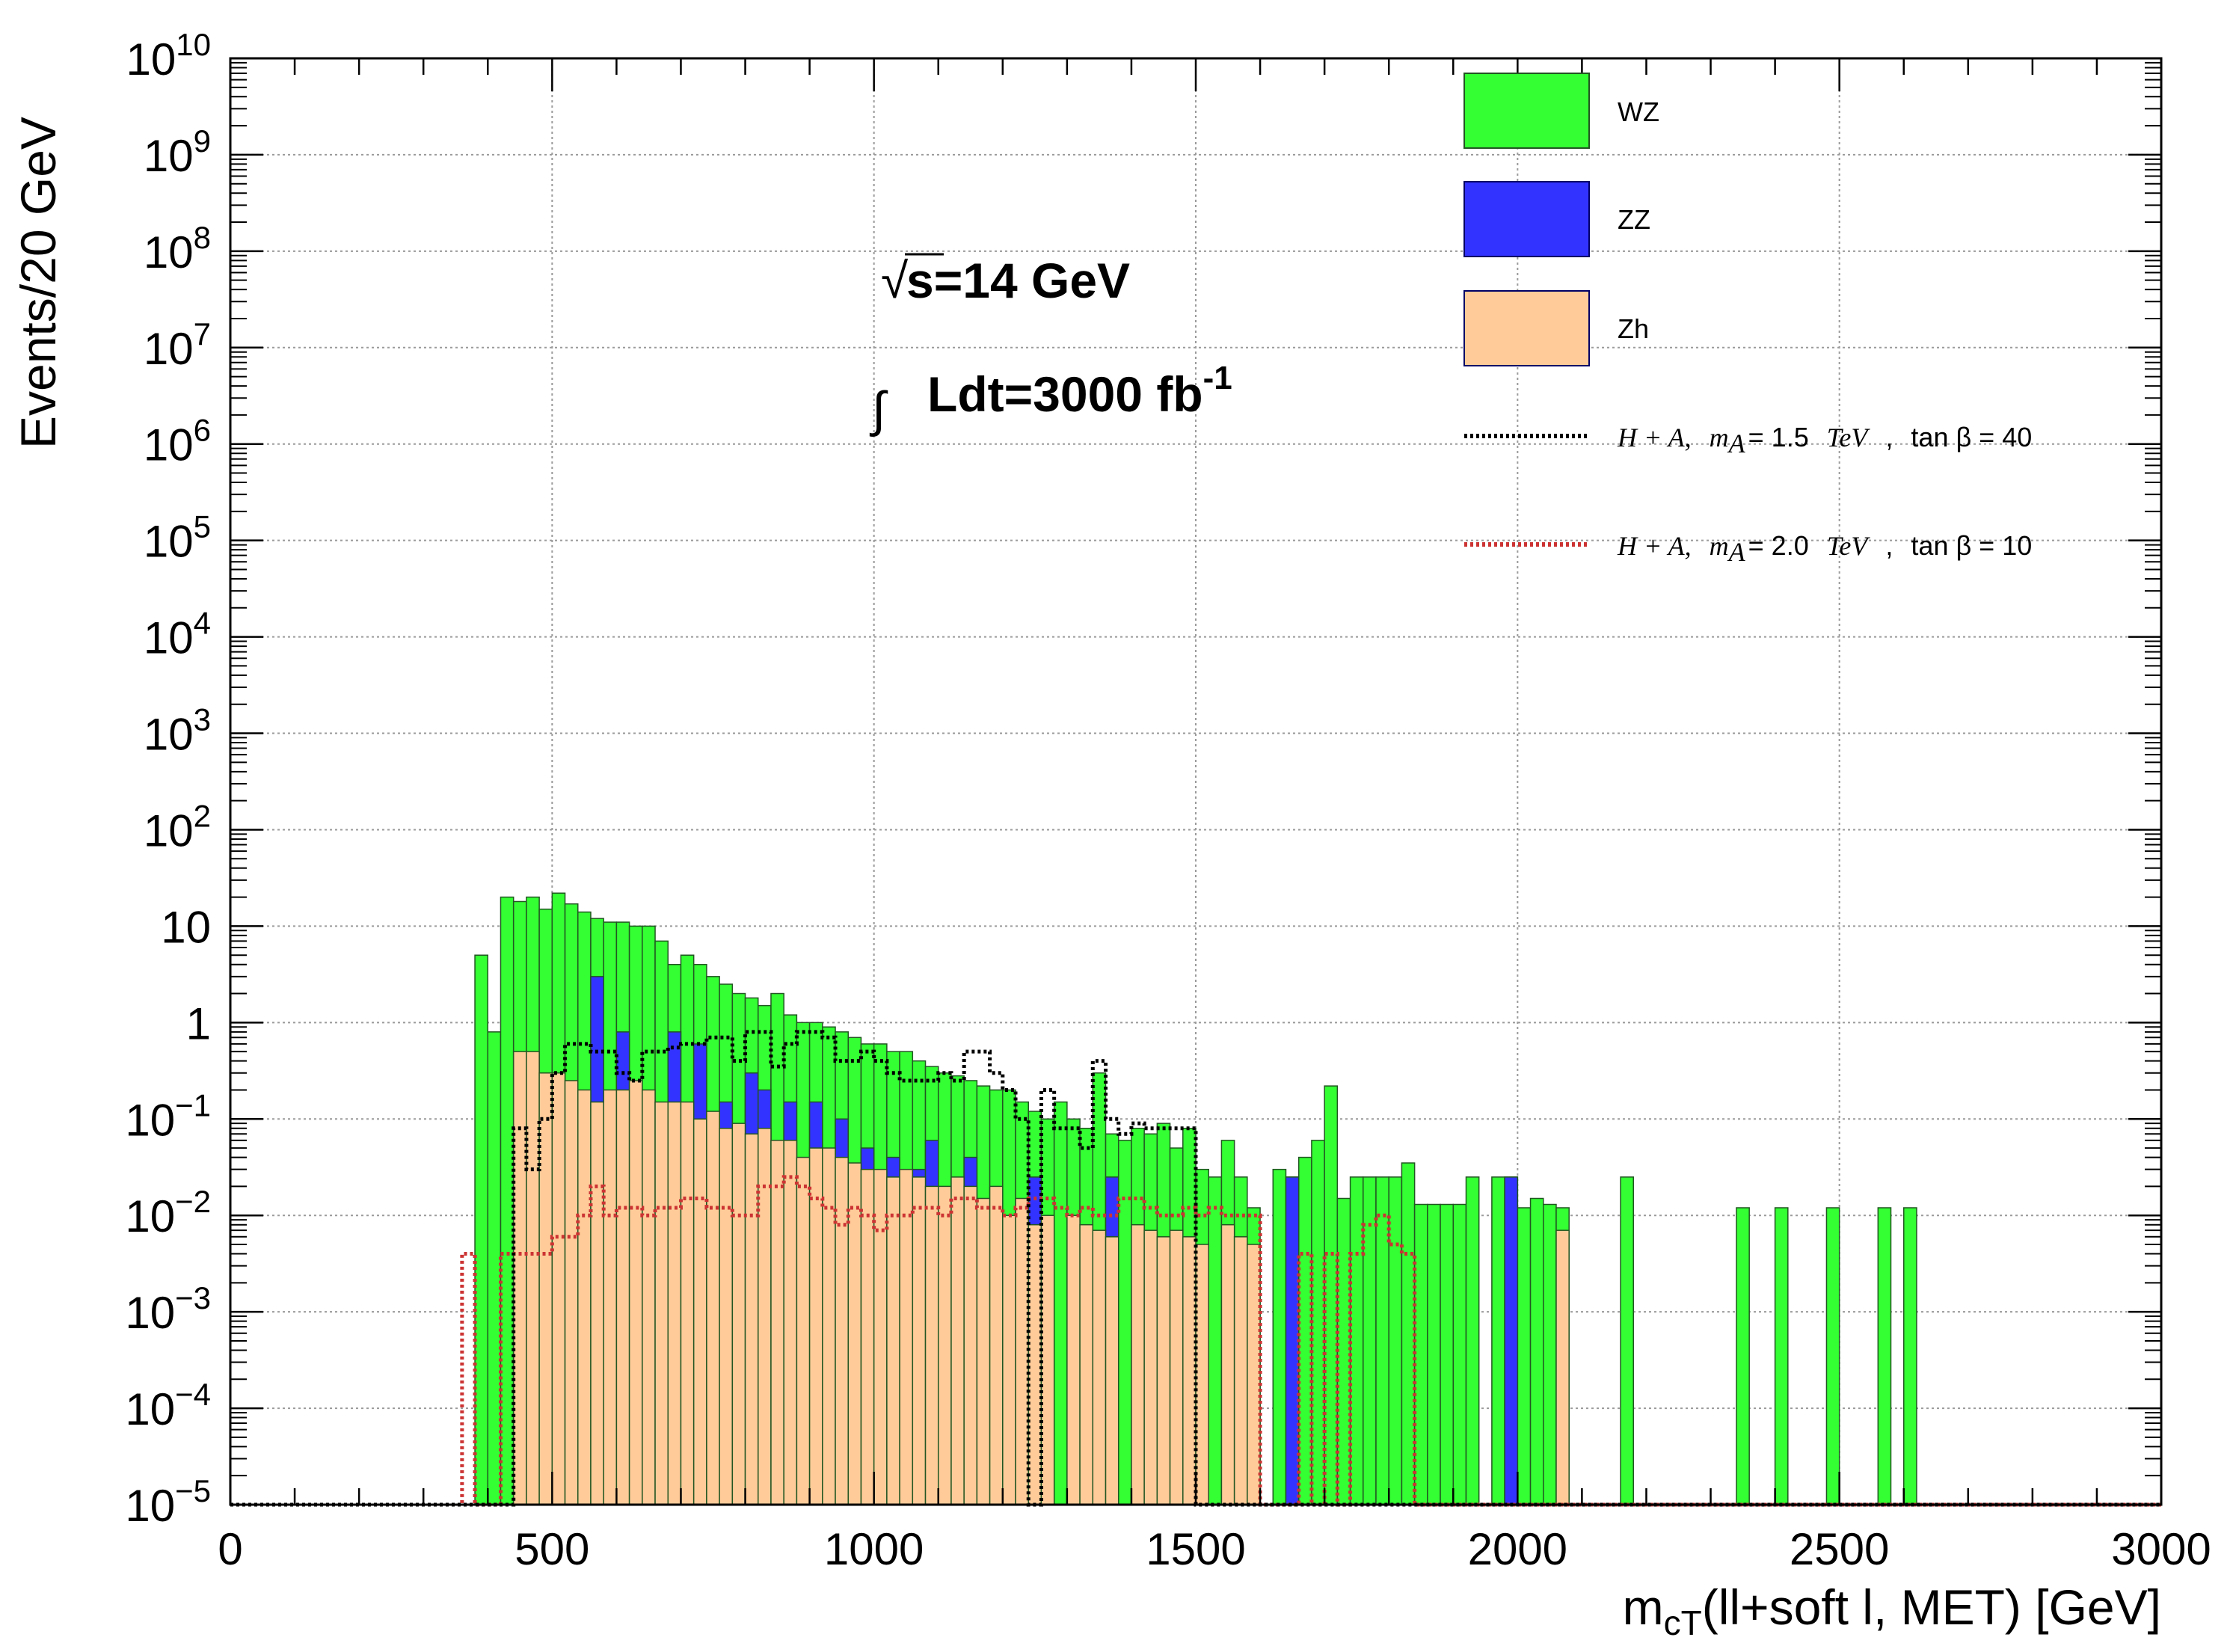  I want to click on y-tick-base: 1, so click(198, 1023).